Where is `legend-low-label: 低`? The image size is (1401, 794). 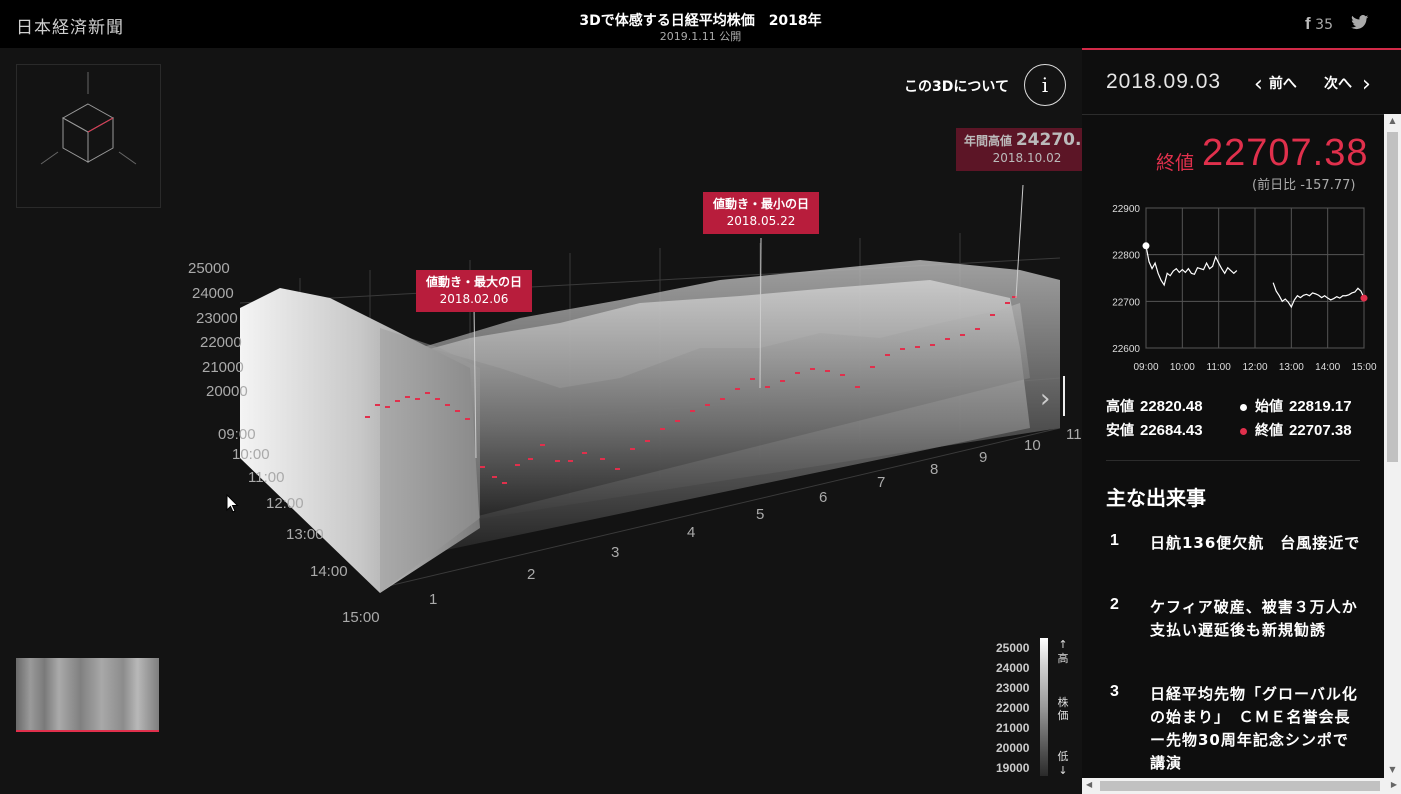
legend-low-label: 低 is located at coordinates (1063, 756).